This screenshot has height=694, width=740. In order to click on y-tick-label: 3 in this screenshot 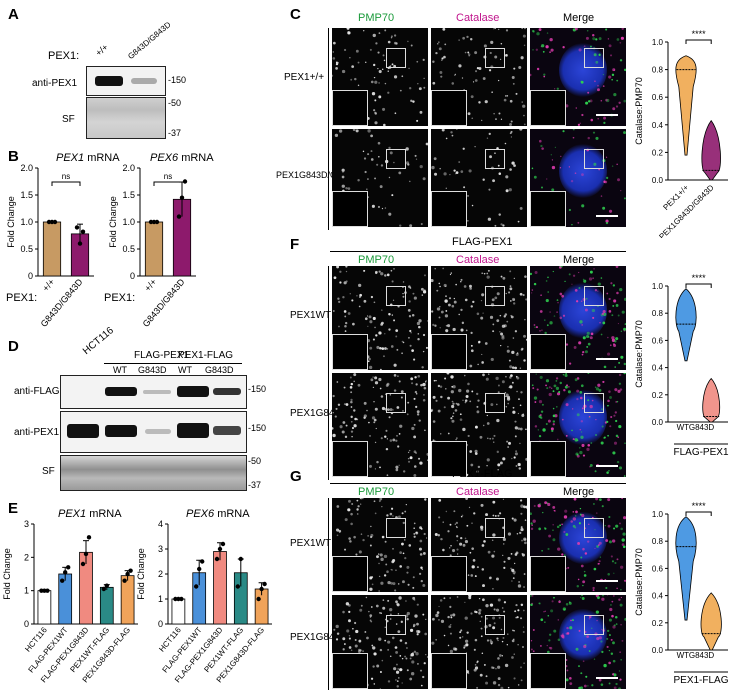, I will do `click(160, 549)`.